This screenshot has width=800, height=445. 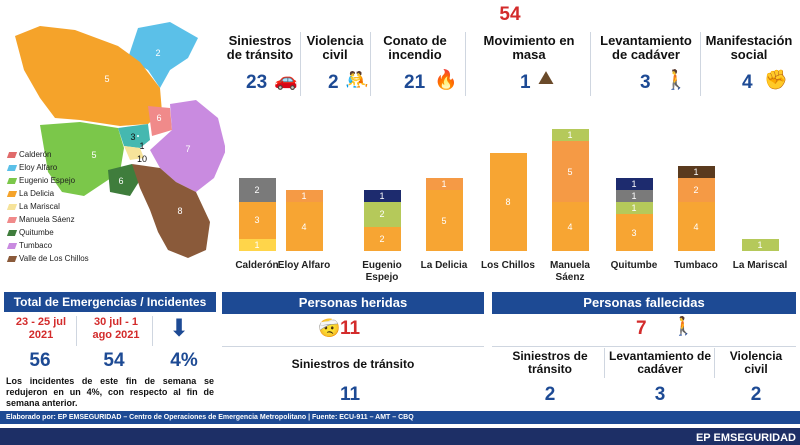 What do you see at coordinates (660, 362) in the screenshot?
I see `deceased-item-label: Levantamiento de cadáver` at bounding box center [660, 362].